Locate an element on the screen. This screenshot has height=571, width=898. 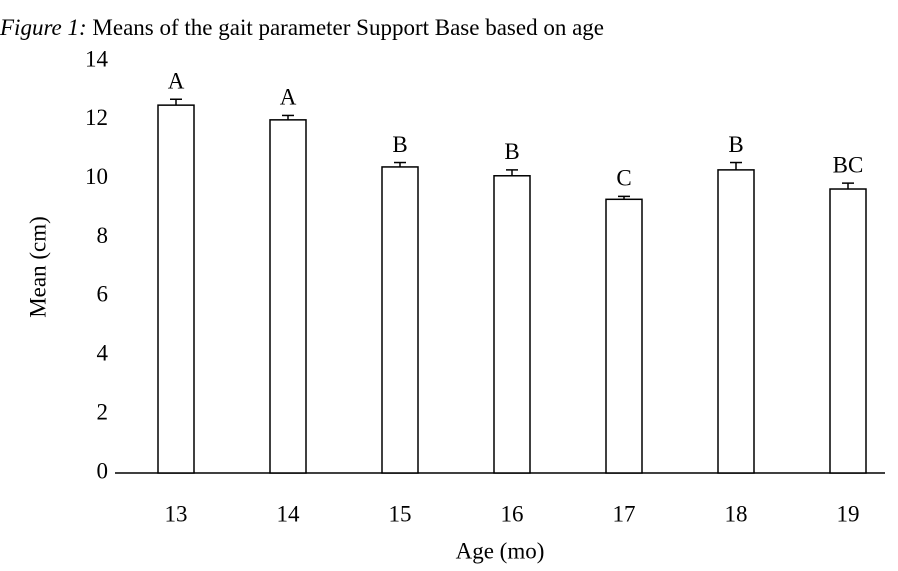
y-tick-label: 0 is located at coordinates (103, 470).